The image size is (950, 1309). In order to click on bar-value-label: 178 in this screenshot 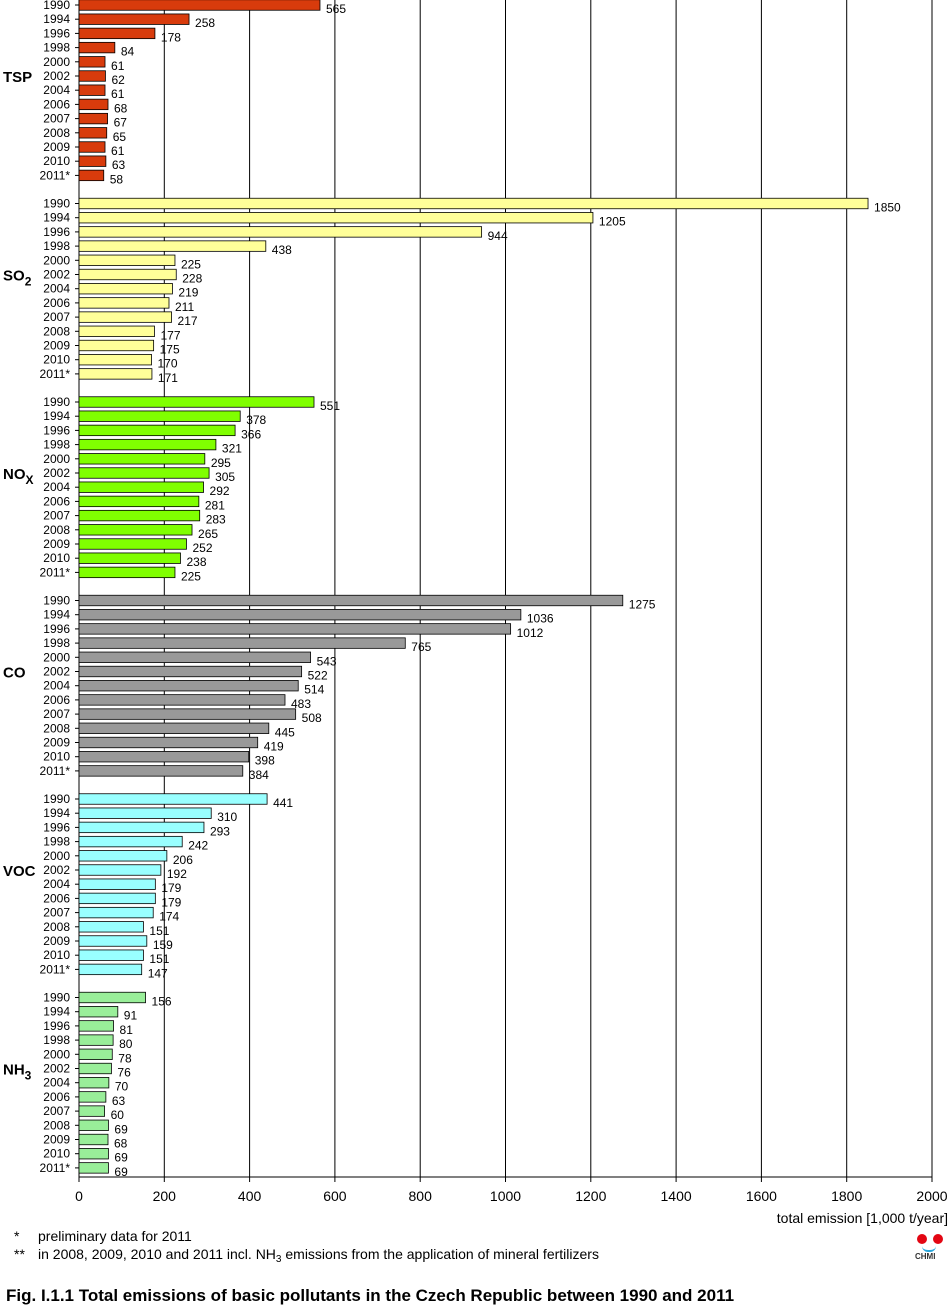, I will do `click(171, 37)`.